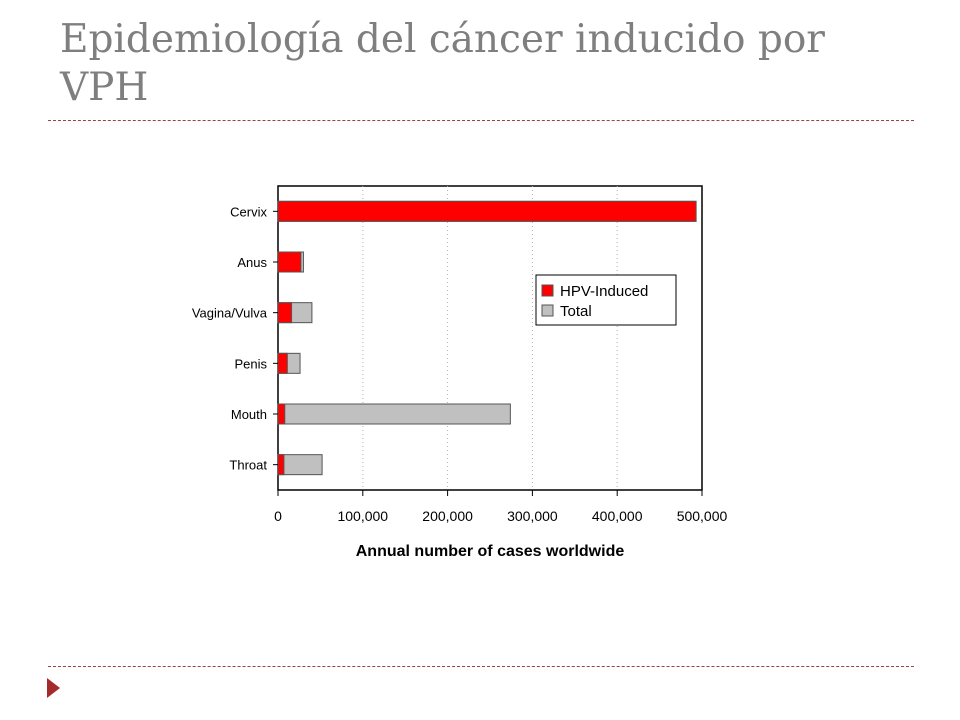 The width and height of the screenshot is (960, 720). I want to click on x-tick-label: 200,000, so click(447, 516).